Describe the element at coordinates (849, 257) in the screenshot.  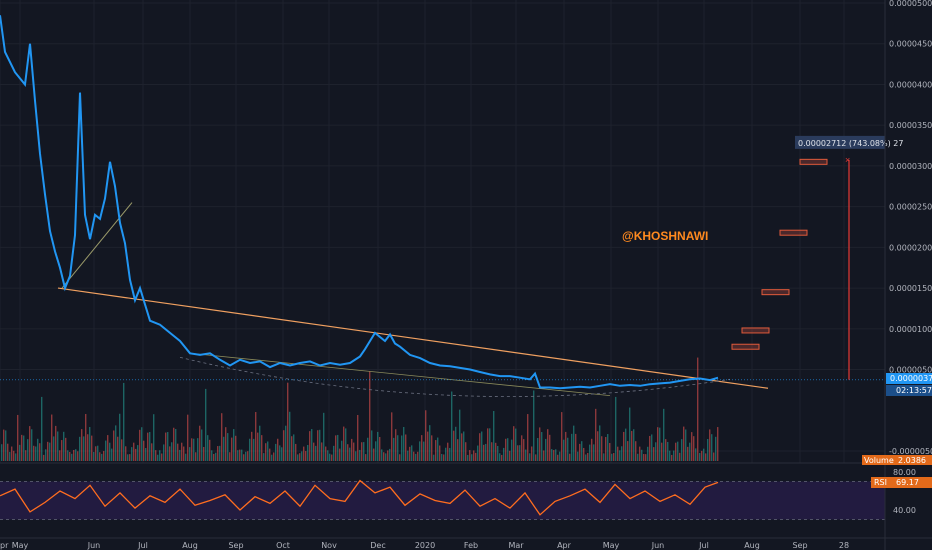
I see `target-measure: × 0.00002712 (743.08%) 27` at that location.